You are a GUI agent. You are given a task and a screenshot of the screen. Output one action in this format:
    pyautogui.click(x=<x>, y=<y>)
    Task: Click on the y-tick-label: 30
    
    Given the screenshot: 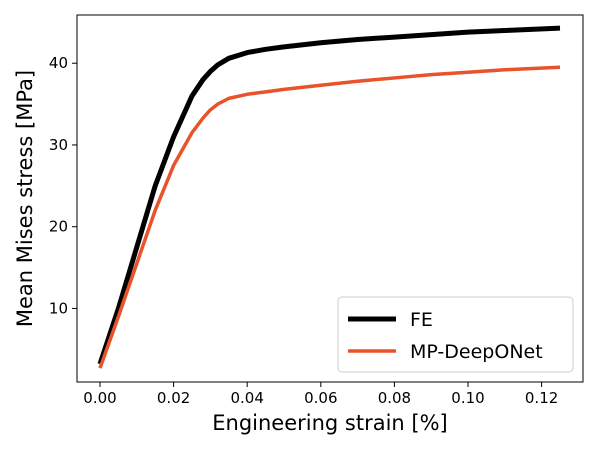 What is the action you would take?
    pyautogui.click(x=58, y=145)
    